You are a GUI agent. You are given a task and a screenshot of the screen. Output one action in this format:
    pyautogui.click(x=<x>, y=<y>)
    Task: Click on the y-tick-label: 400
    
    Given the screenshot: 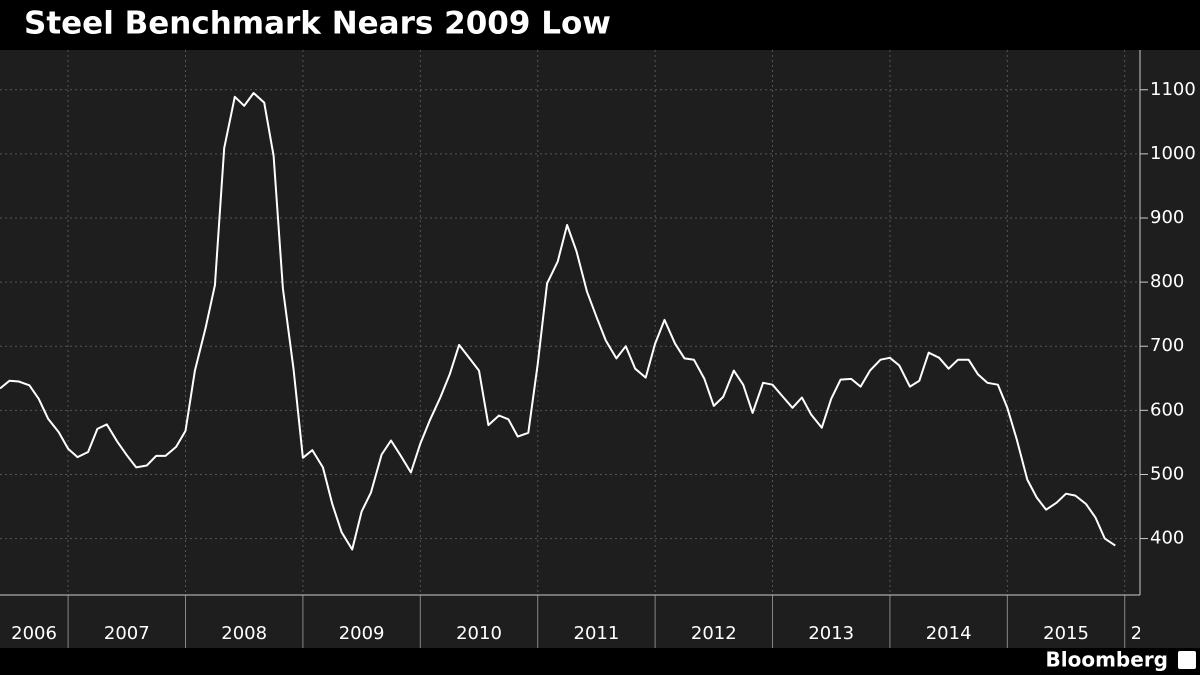 What is the action you would take?
    pyautogui.click(x=1167, y=538)
    